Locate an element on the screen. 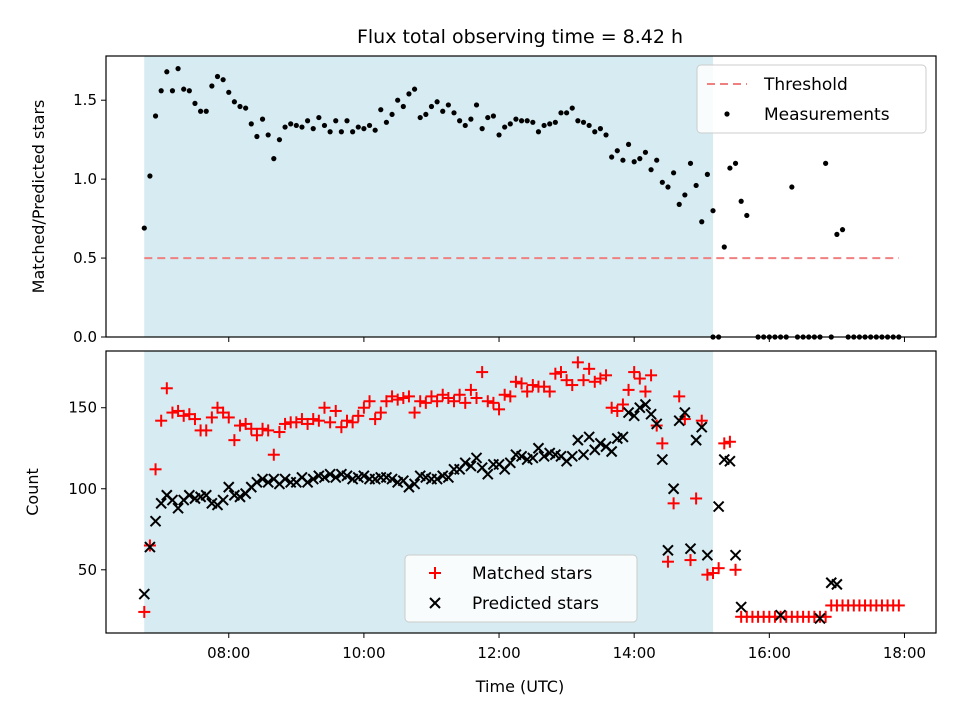 This screenshot has height=720, width=960. top-y-tick-label: 1.5 is located at coordinates (85, 100).